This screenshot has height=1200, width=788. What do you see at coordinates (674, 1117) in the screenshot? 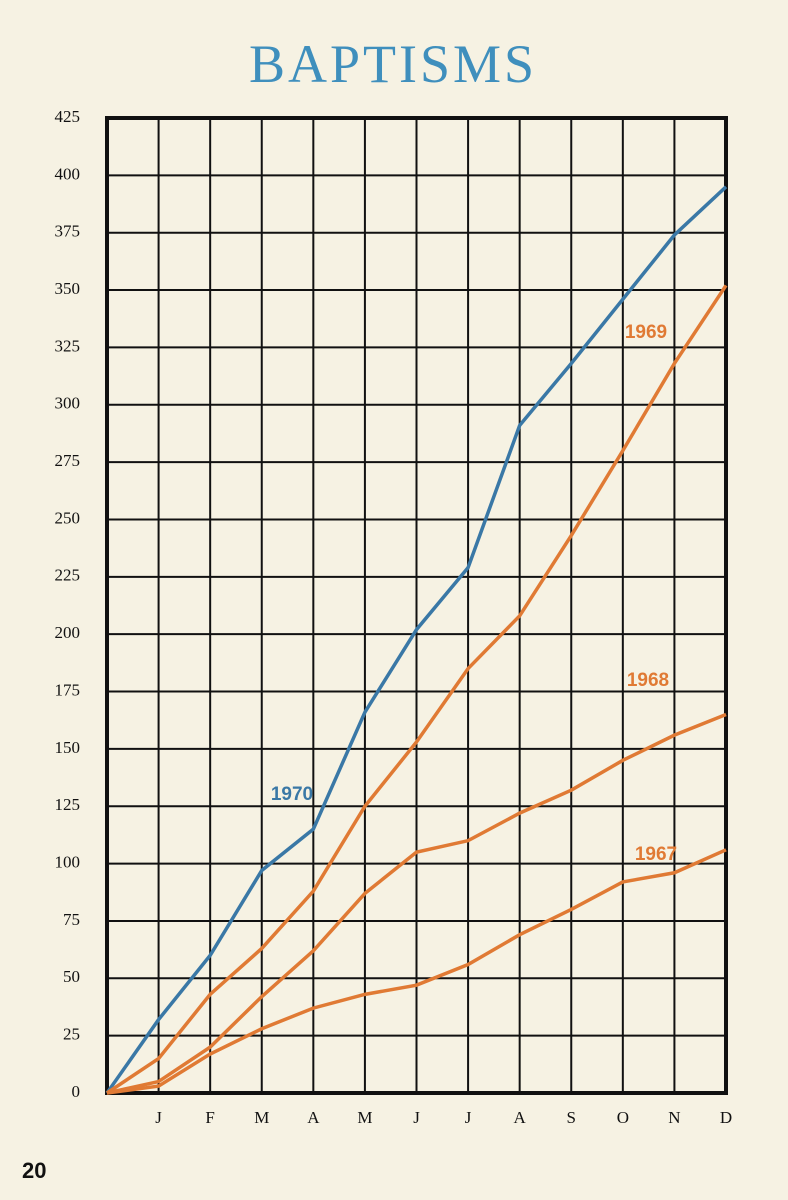
I see `x-tick-label: N` at bounding box center [674, 1117].